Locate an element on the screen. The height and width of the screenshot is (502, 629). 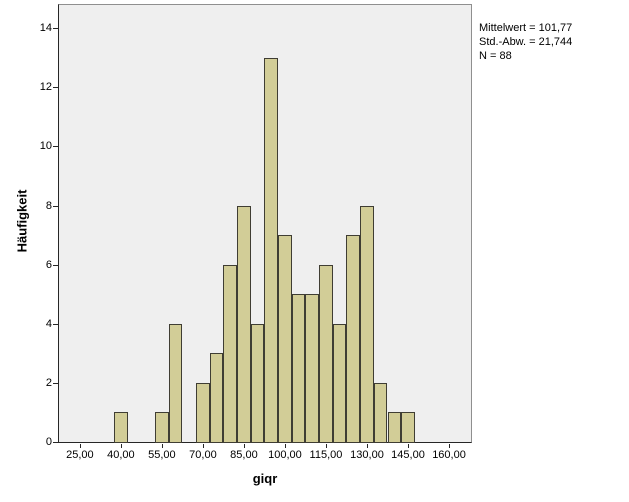
x-tick-label: 70,00 is located at coordinates (203, 455).